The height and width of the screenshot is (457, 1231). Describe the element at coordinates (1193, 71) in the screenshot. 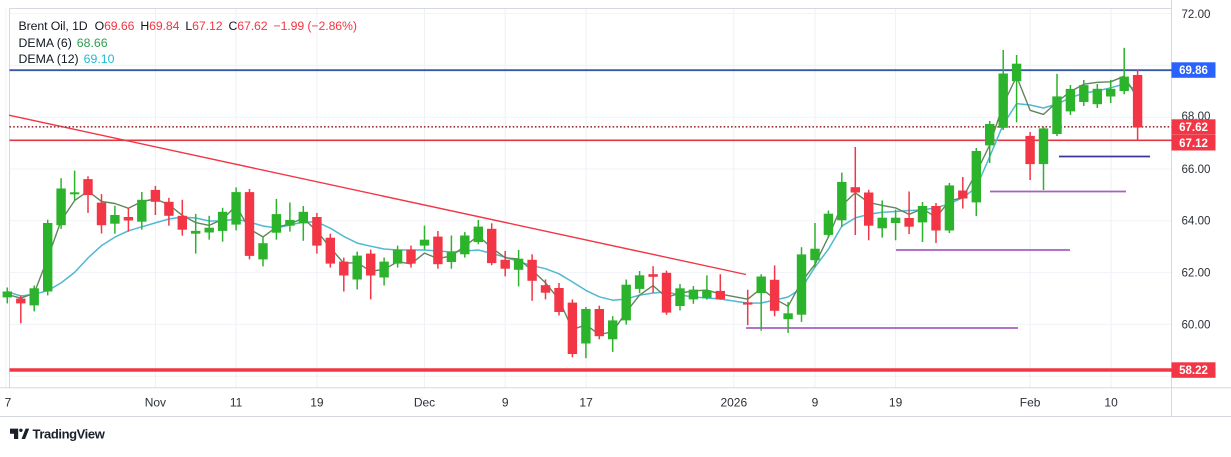

I see `svg-text: 69.86` at that location.